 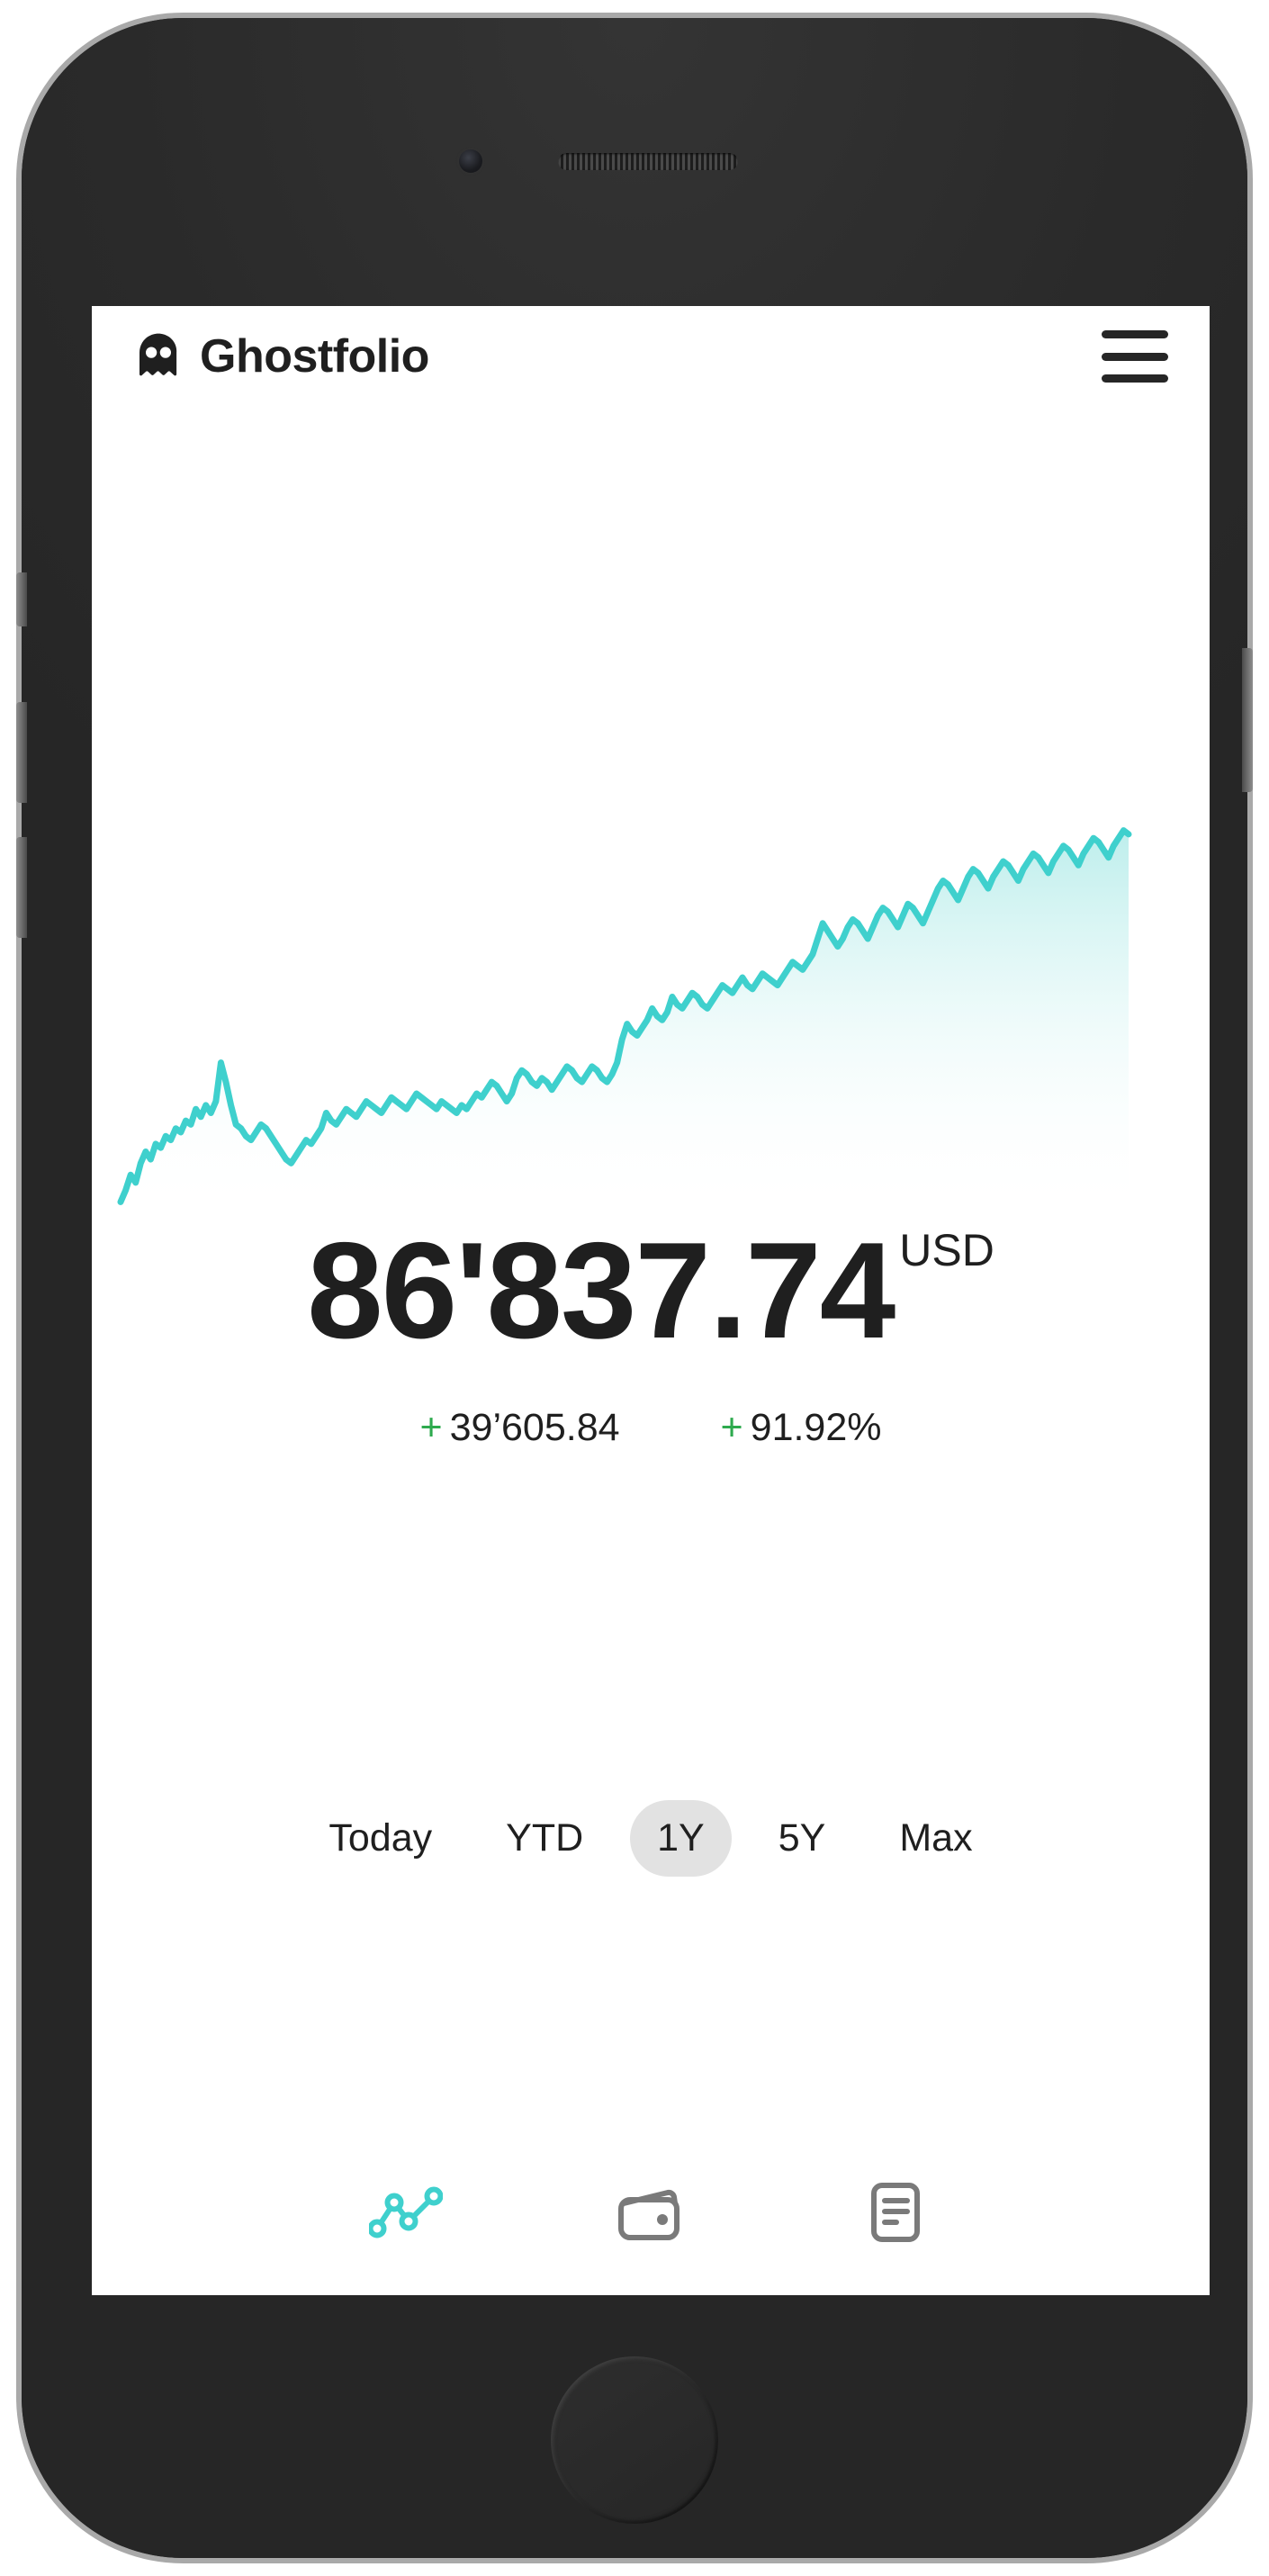 I want to click on document-icon, so click(x=895, y=2212).